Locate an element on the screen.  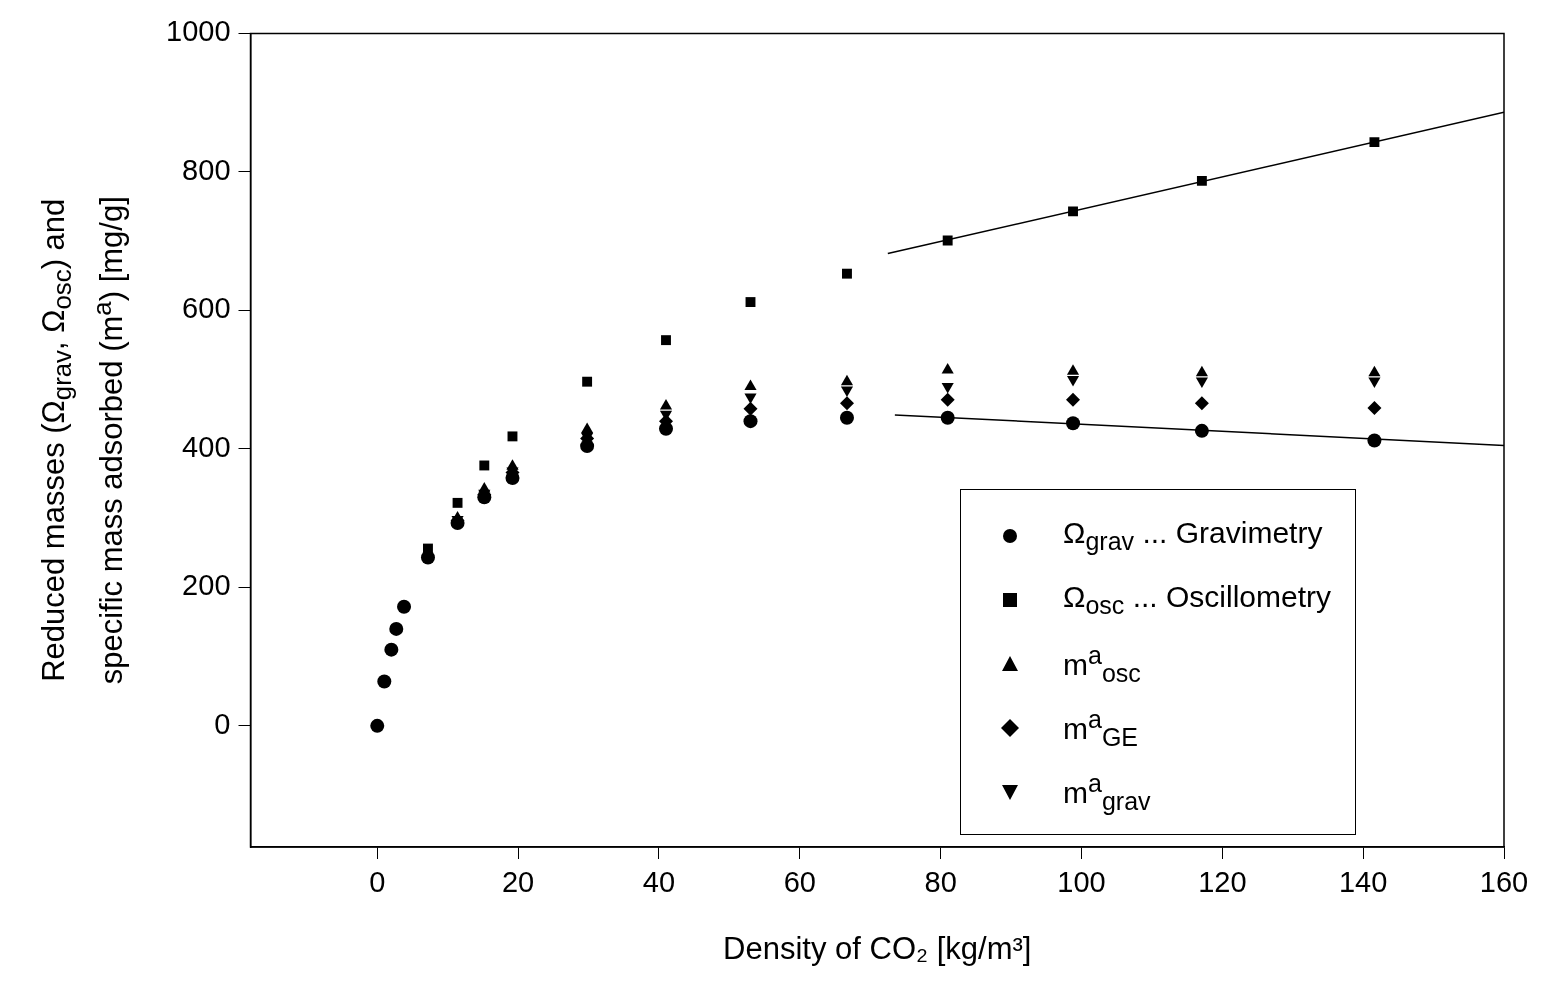
x-tick-label: 20 is located at coordinates (518, 882).